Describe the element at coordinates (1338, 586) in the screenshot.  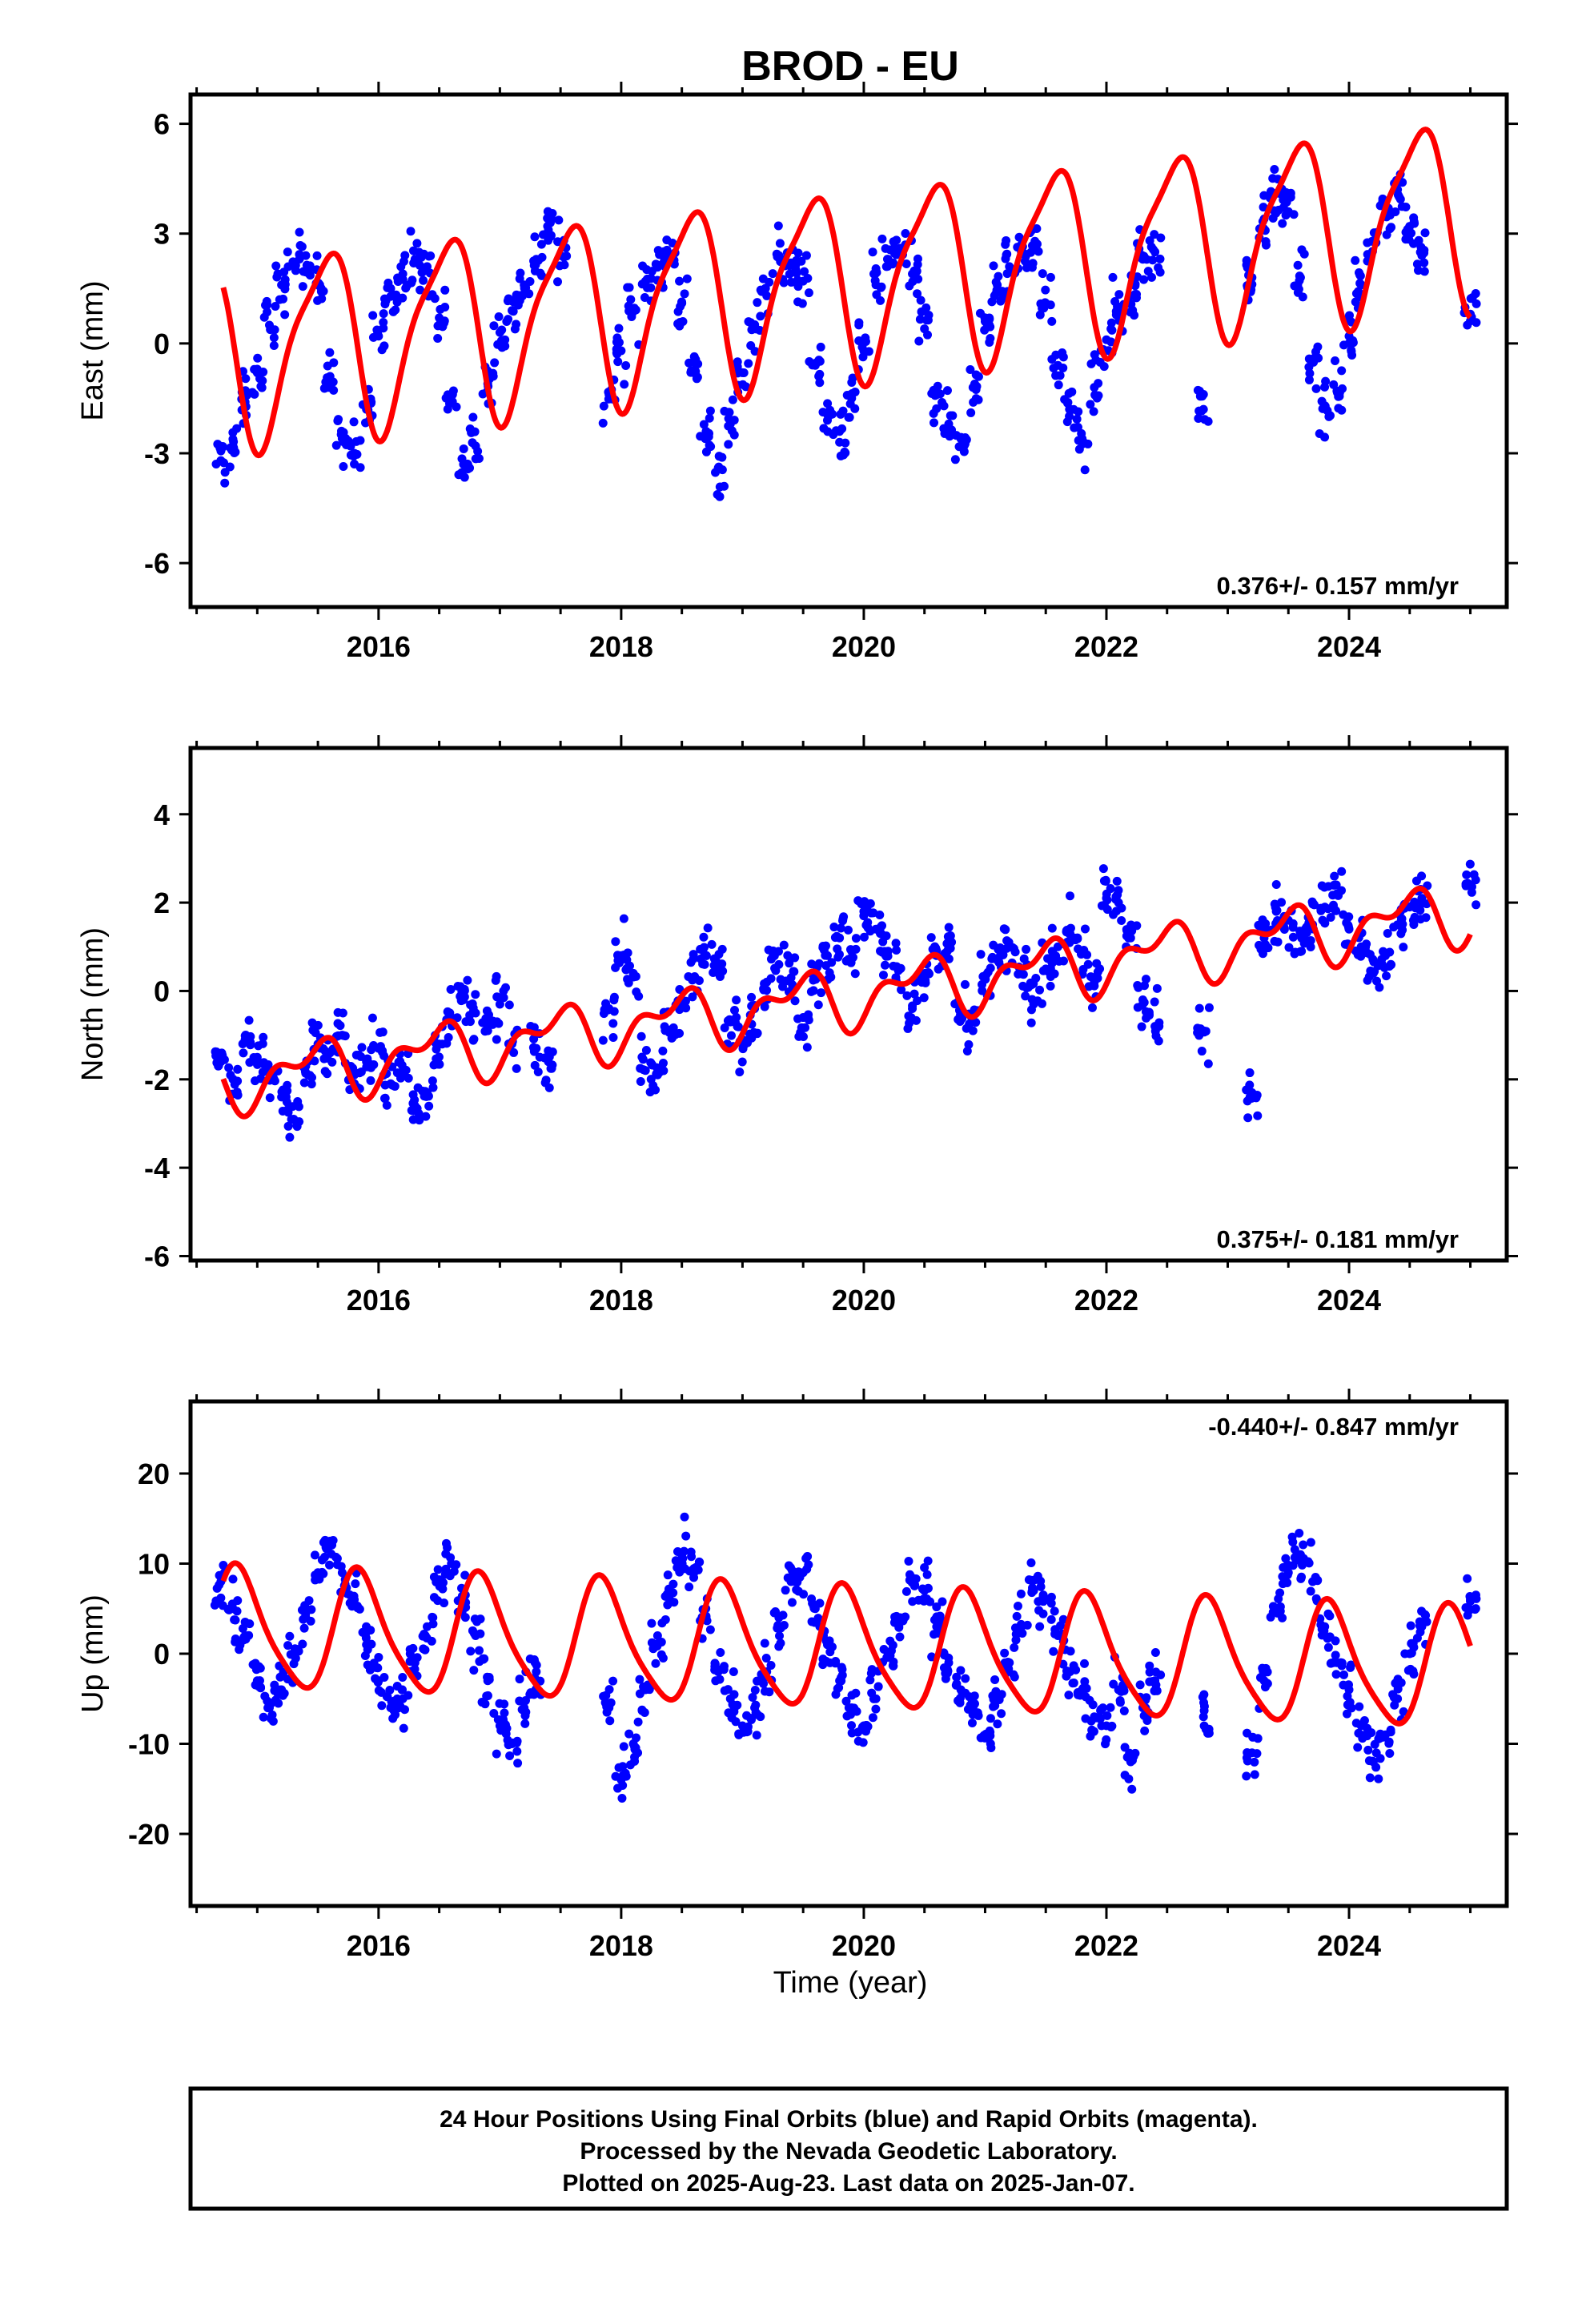
I see `rate-label: 0.376+/- 0.157 mm/yr` at that location.